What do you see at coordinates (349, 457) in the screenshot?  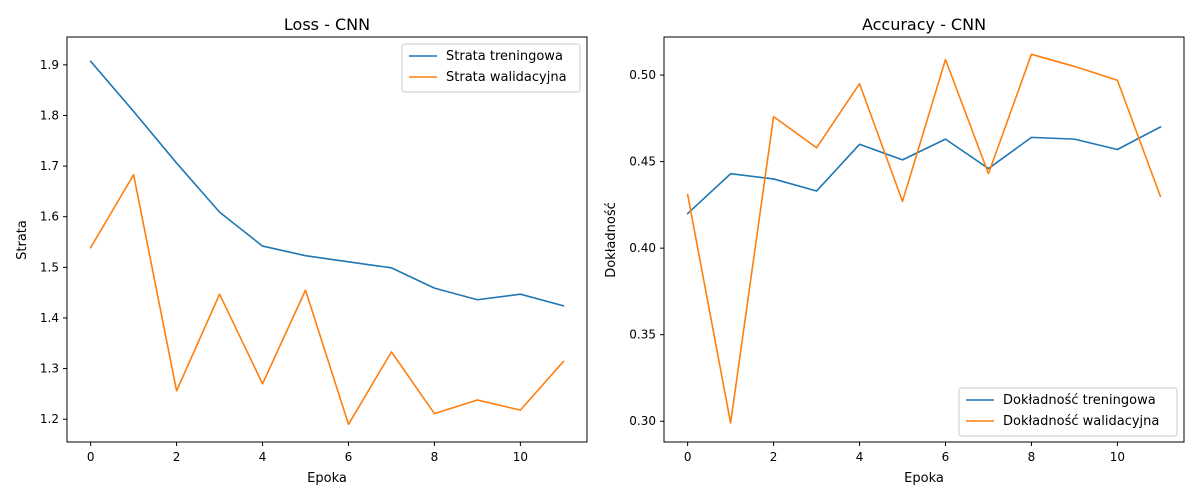 I see `loss-xtick-label: 6` at bounding box center [349, 457].